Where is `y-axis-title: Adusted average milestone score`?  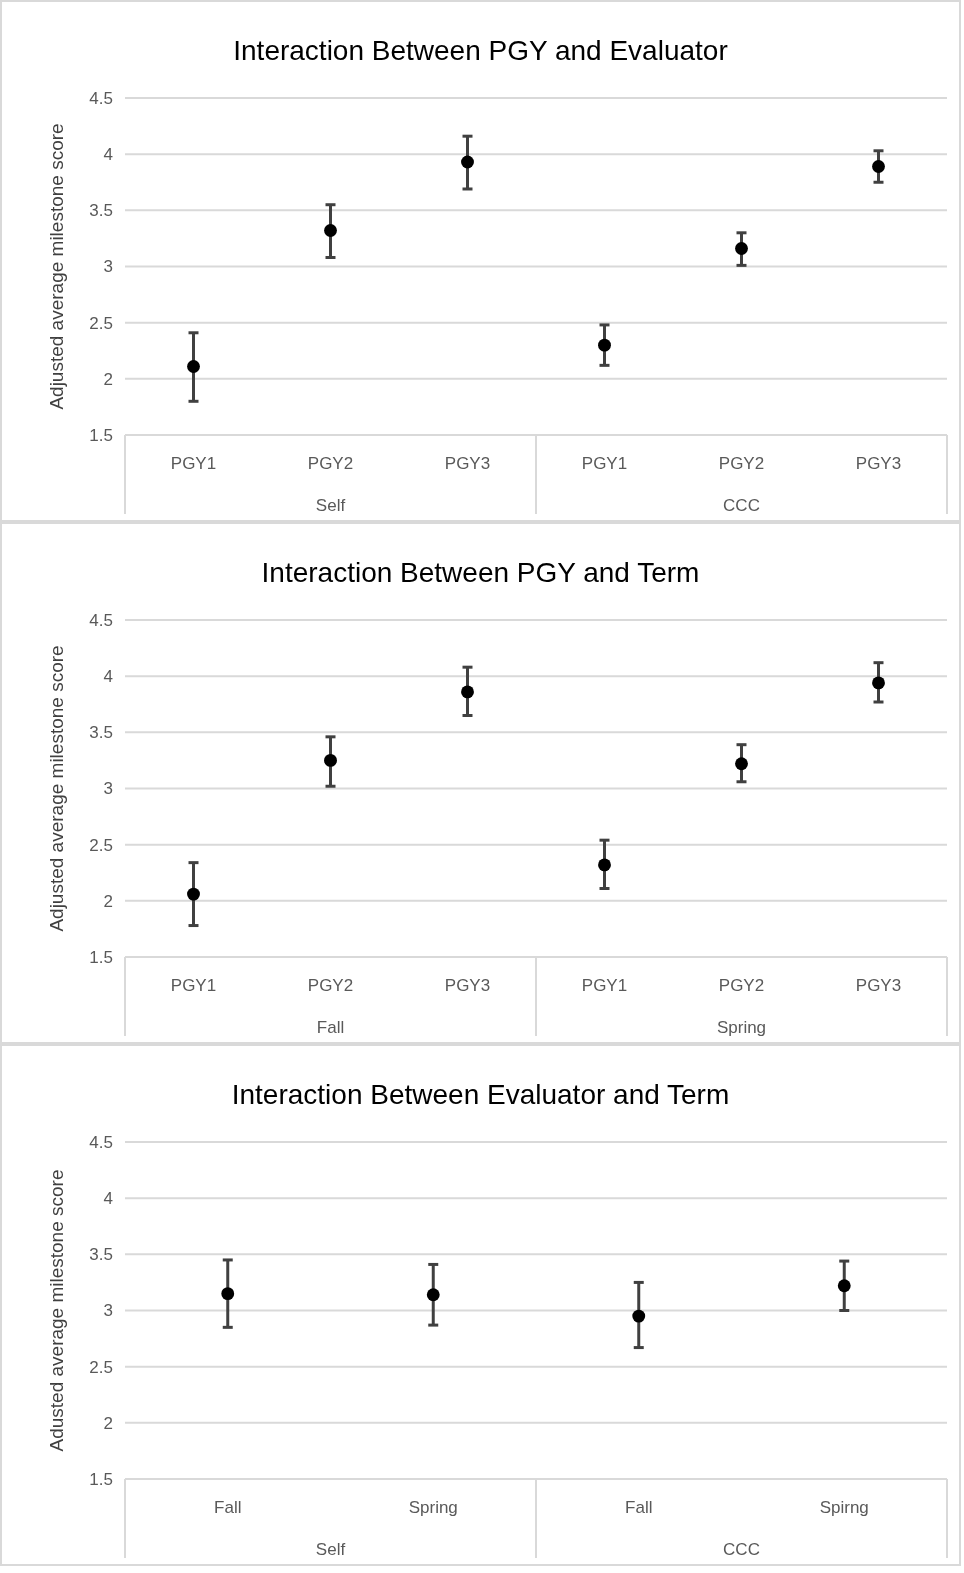
y-axis-title: Adusted average milestone score is located at coordinates (56, 1310).